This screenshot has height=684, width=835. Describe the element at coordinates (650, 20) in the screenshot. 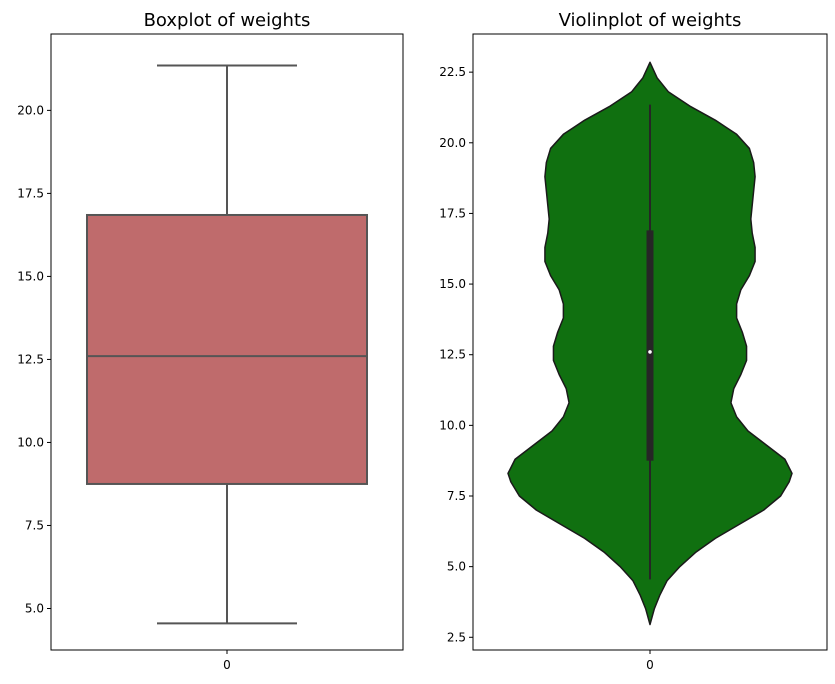

I see `violinplot-title: Violinplot of weights` at that location.